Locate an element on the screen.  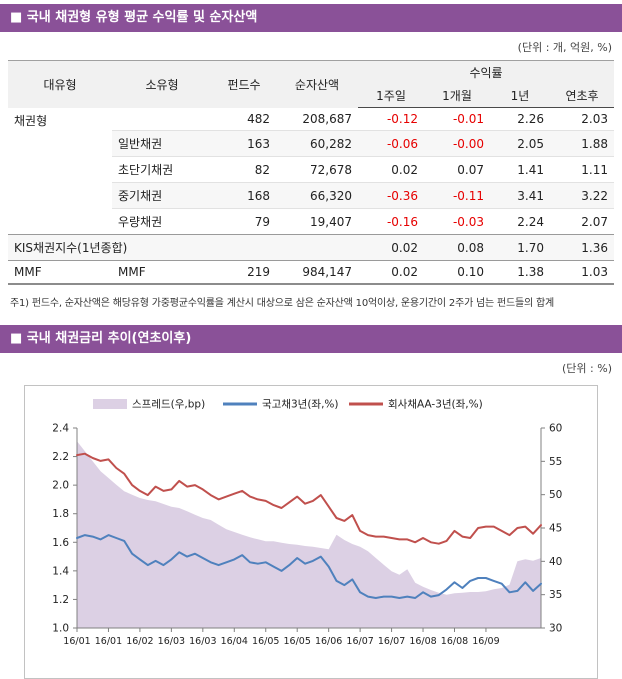
table-cell-assets: 72,678 is located at coordinates (317, 169).